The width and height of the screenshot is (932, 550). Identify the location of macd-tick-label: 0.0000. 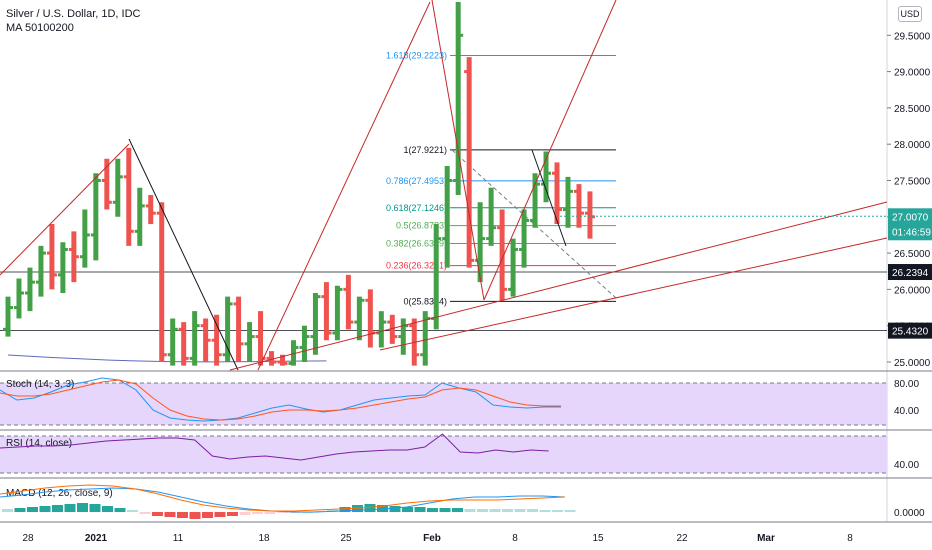
(909, 513).